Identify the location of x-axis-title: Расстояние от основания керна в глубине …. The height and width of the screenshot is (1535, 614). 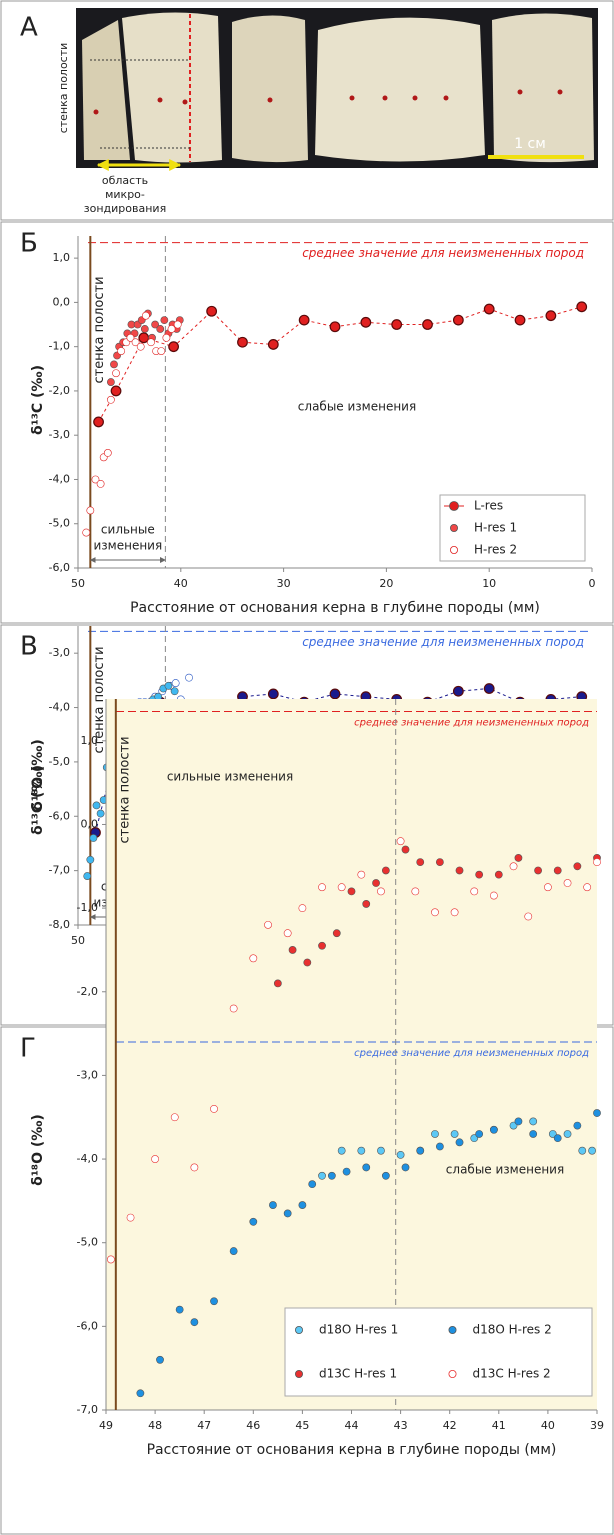
(335, 608).